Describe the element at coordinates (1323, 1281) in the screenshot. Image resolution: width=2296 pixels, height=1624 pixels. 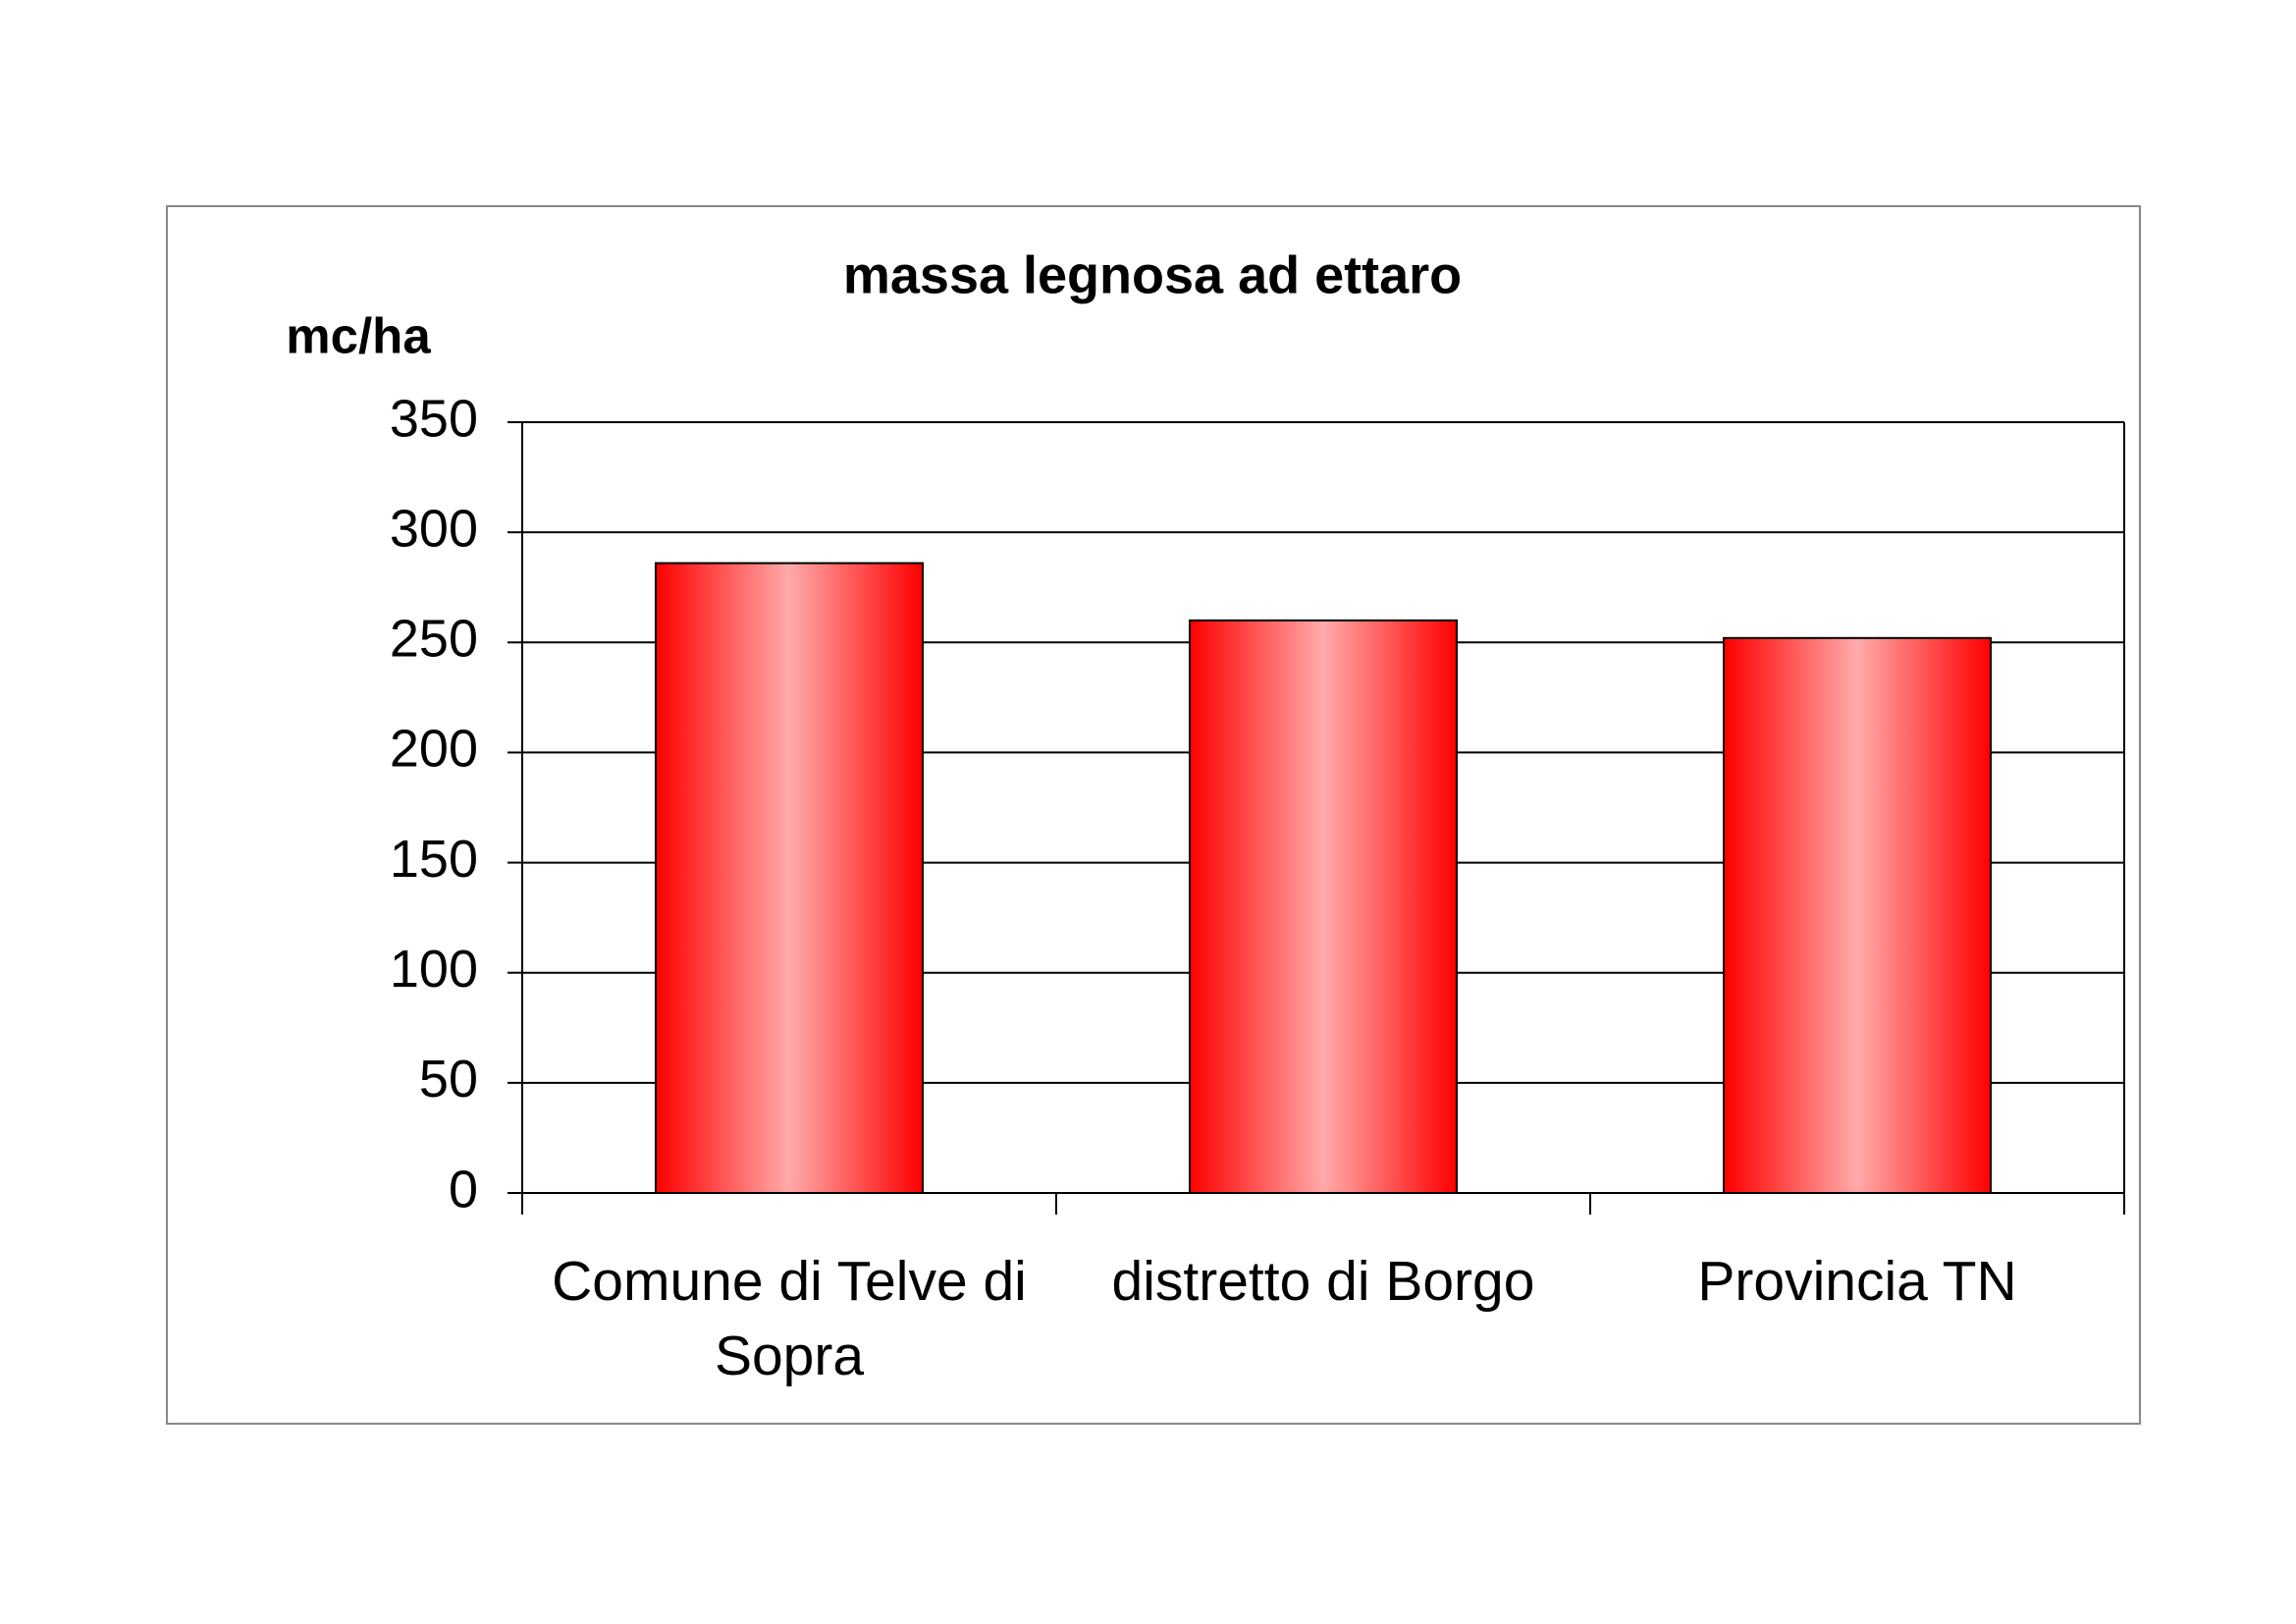
I see `x-tick-label: distretto di Borgo` at that location.